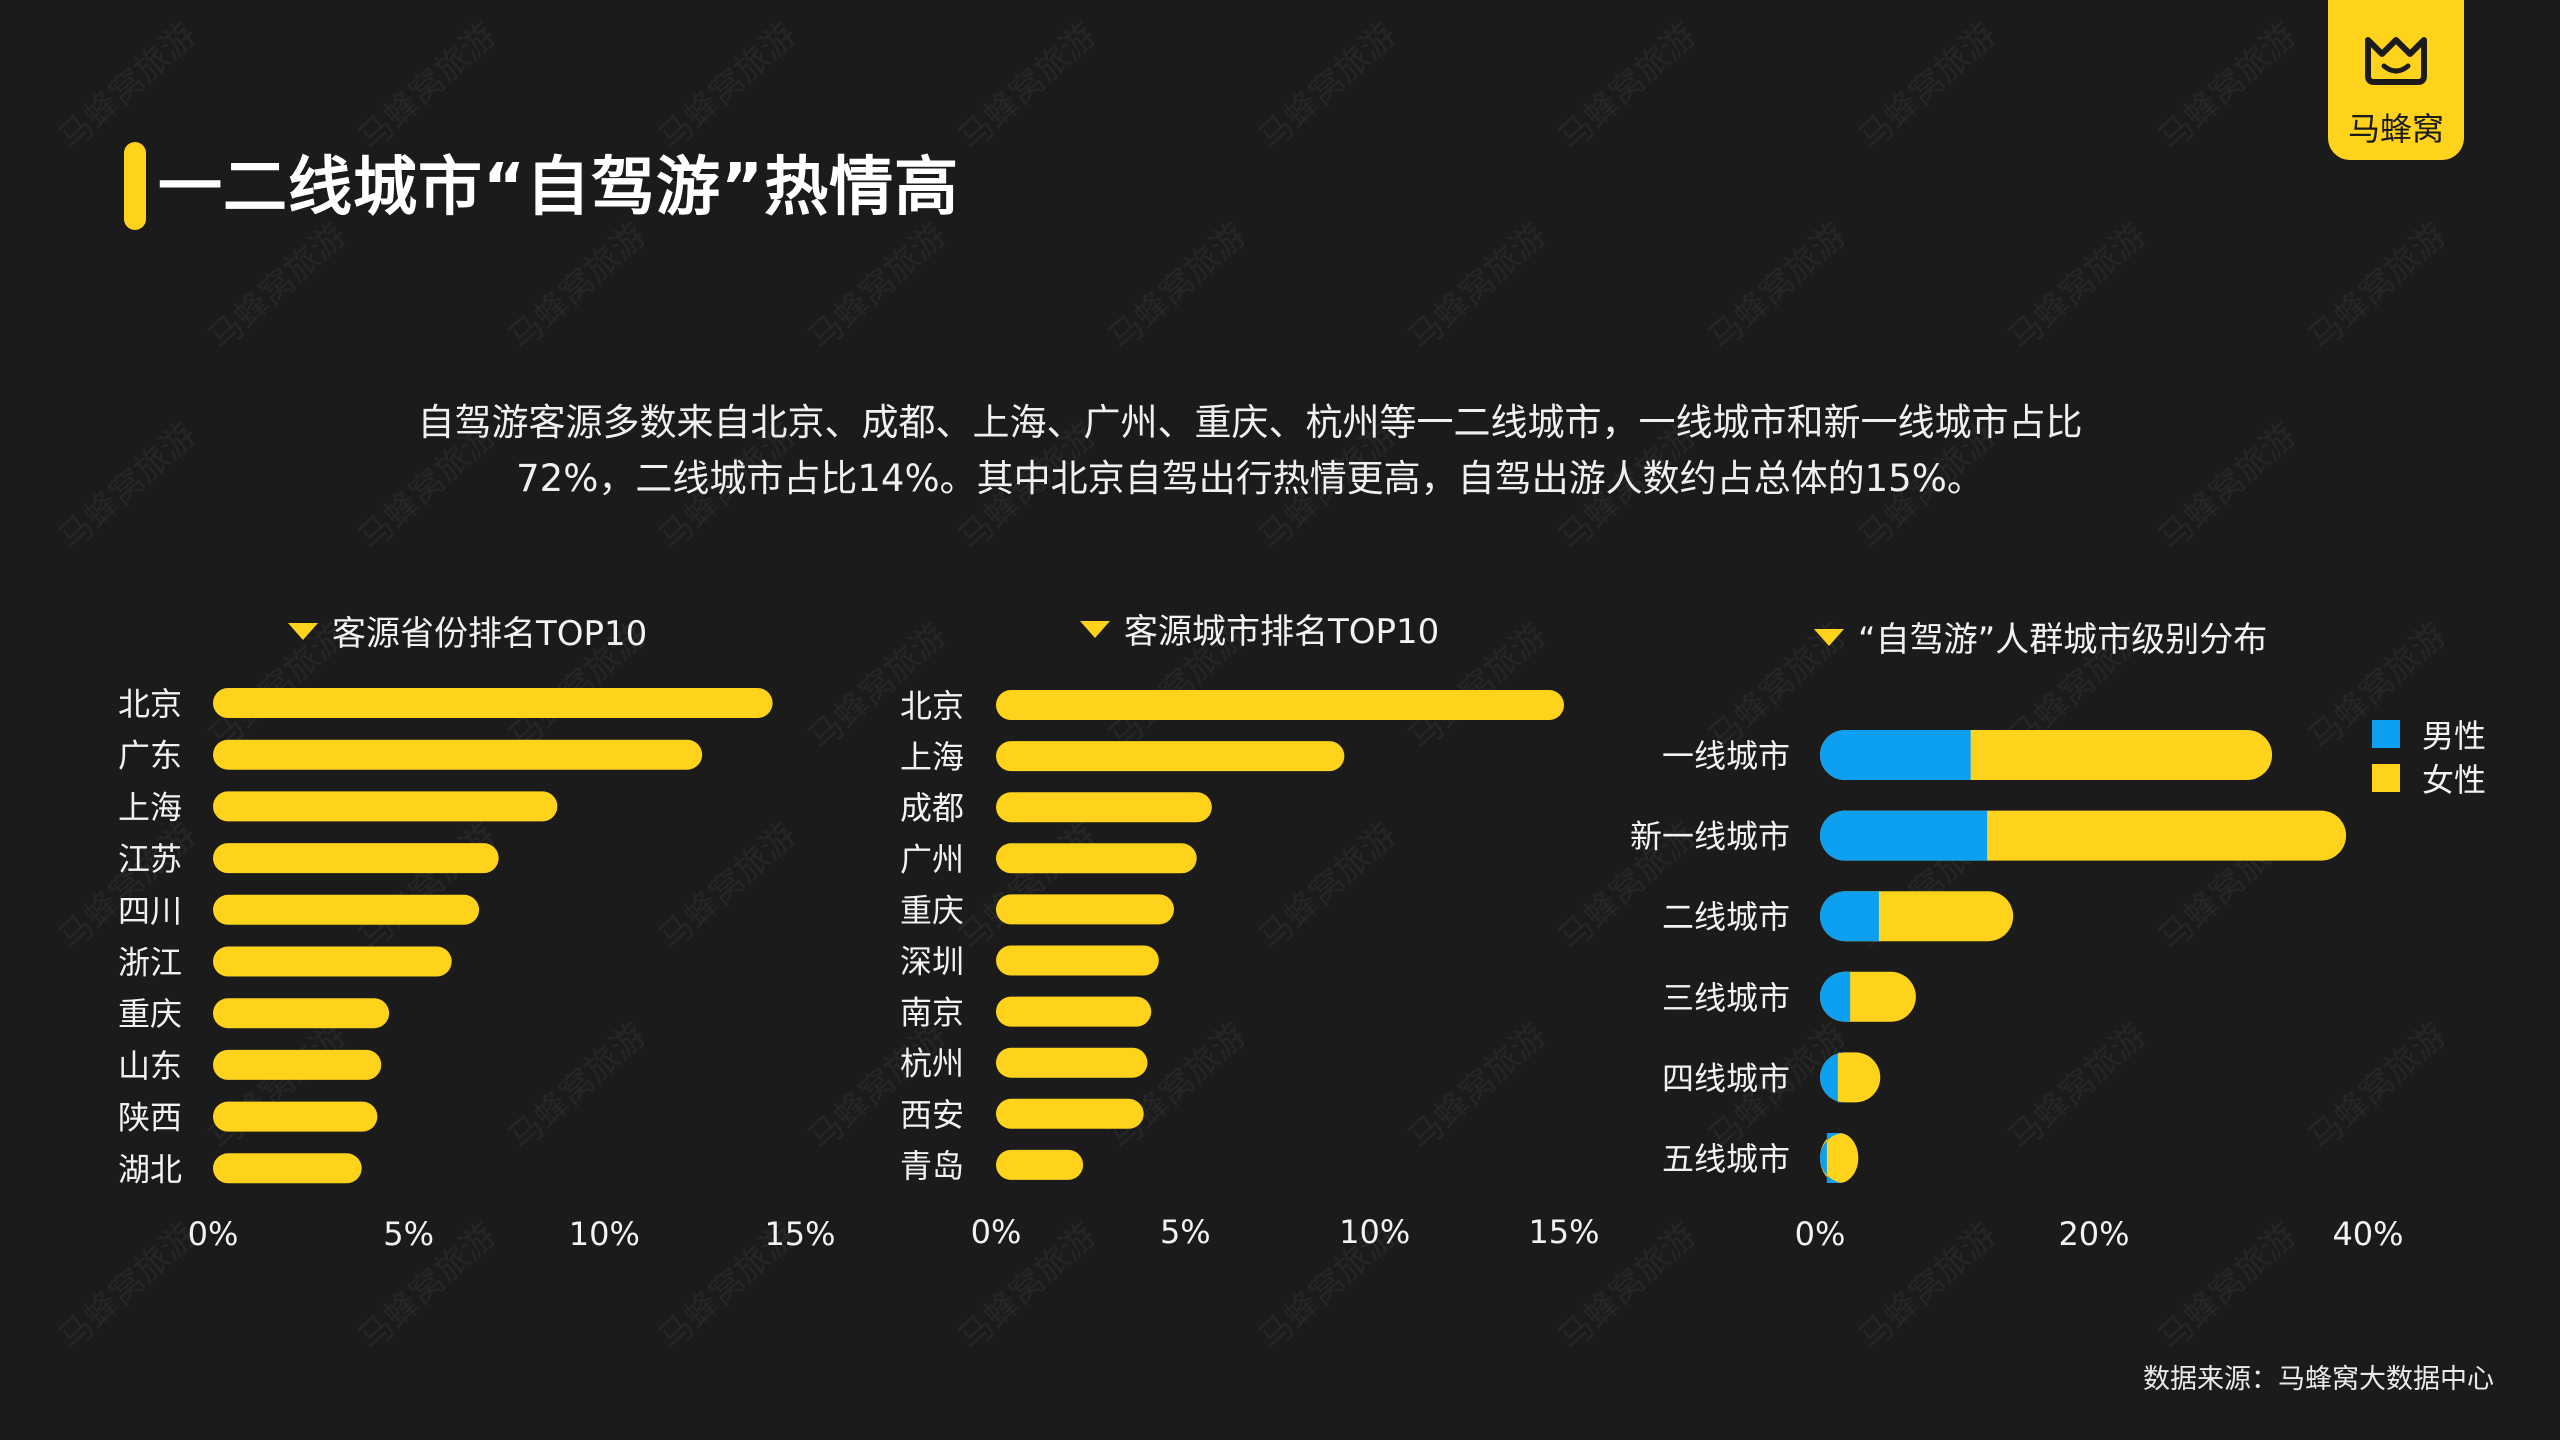 The image size is (2560, 1440). I want to click on chart-title-cities: 客源城市排名TOP10, so click(1259, 628).